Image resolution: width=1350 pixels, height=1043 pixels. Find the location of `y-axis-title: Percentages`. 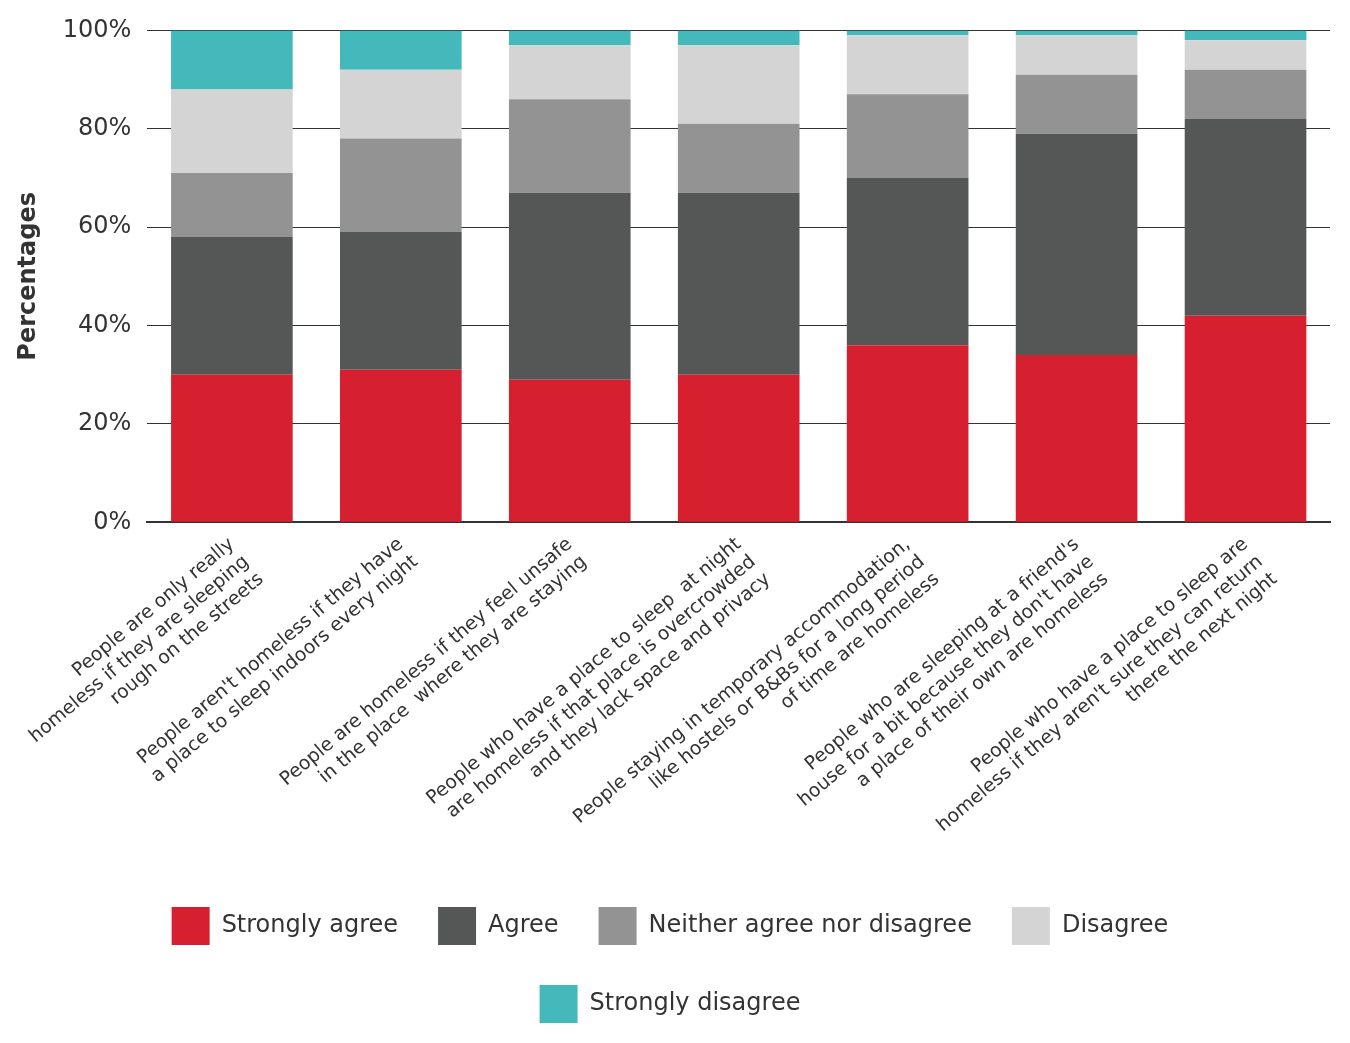

y-axis-title: Percentages is located at coordinates (26, 276).